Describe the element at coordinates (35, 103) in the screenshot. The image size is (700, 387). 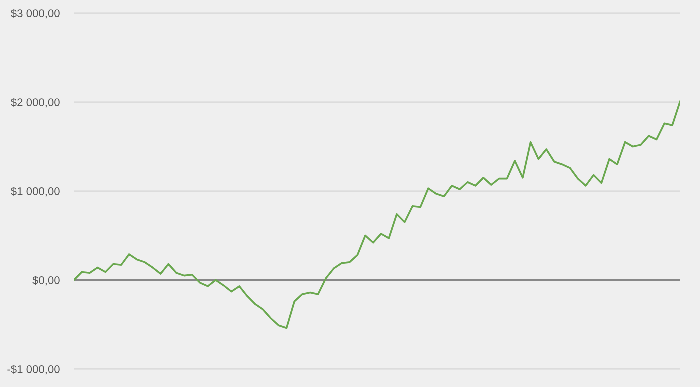
I see `y-tick-label: $2 000,00` at that location.